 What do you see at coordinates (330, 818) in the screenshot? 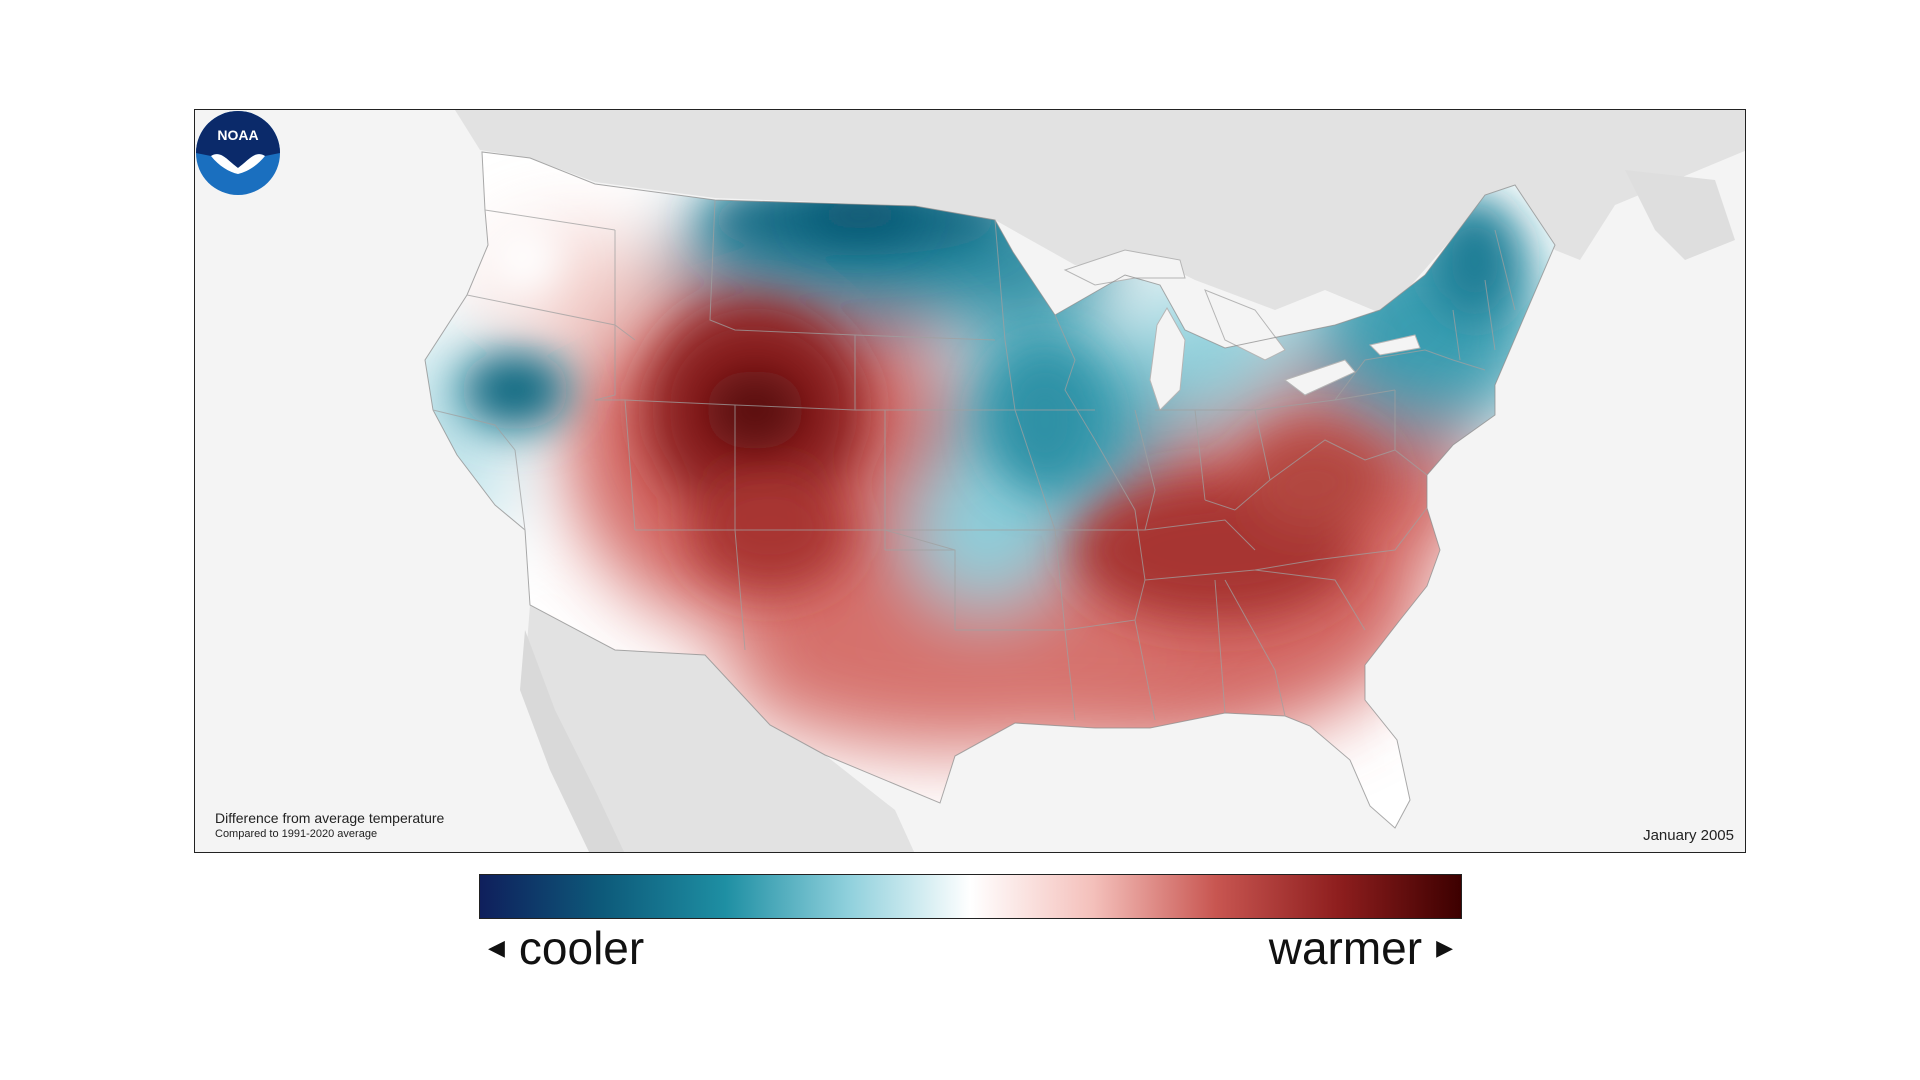
I see `caption-title: Difference from average temperature` at bounding box center [330, 818].